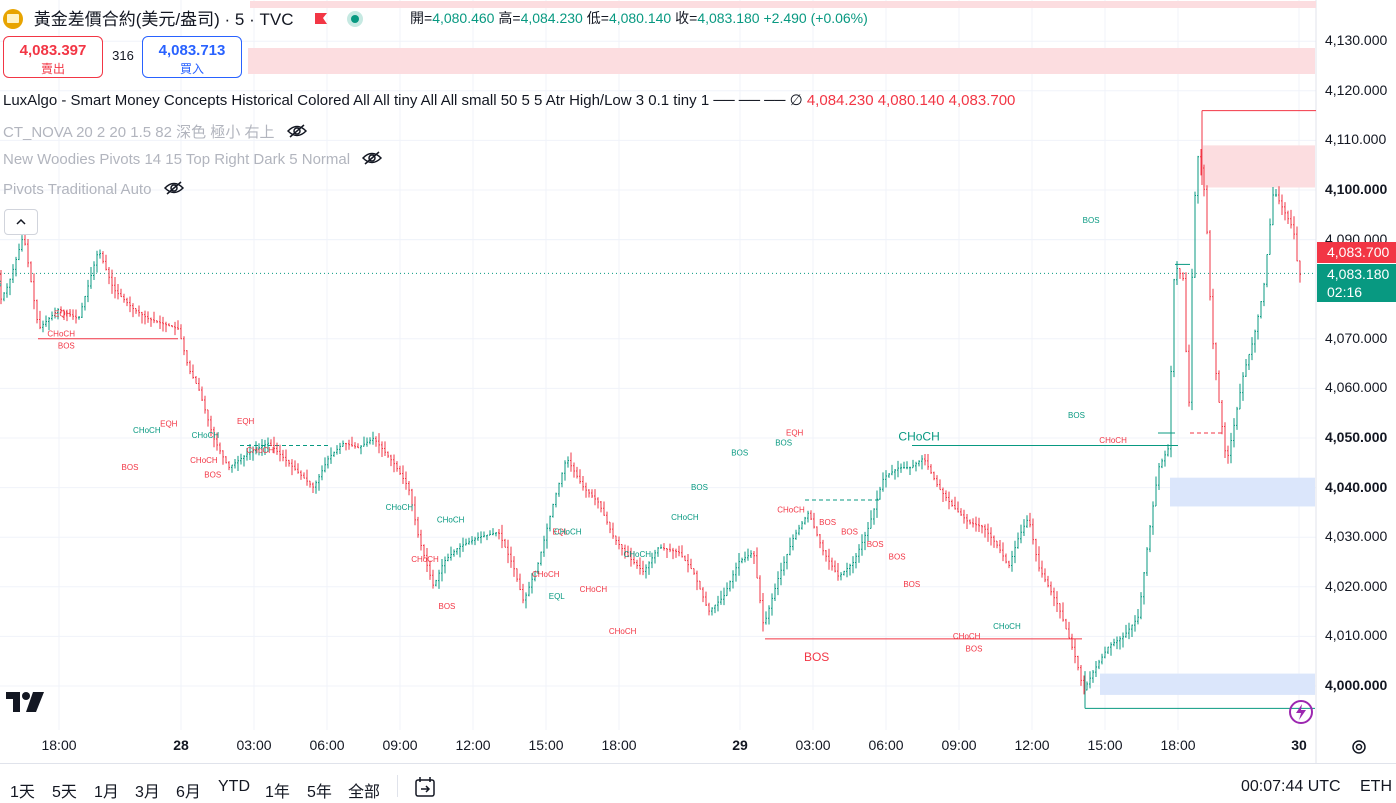 The image size is (1396, 803). Describe the element at coordinates (64, 792) in the screenshot. I see `timeframe-button: 5天` at that location.